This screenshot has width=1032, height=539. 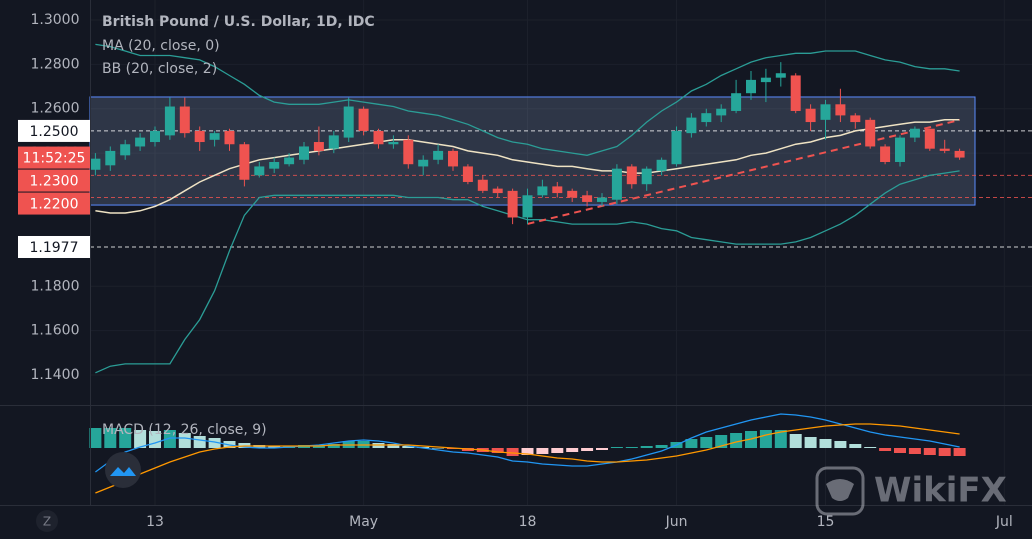 What do you see at coordinates (55, 109) in the screenshot?
I see `y-tick-label: 1.2600` at bounding box center [55, 109].